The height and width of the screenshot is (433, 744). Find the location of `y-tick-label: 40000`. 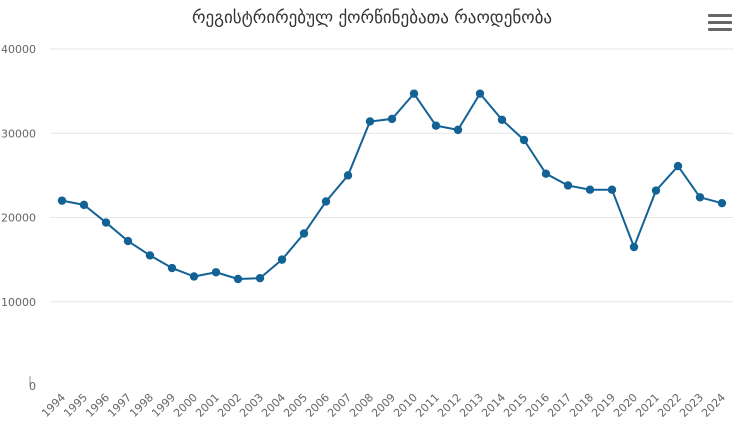

y-tick-label: 40000 is located at coordinates (18, 49).